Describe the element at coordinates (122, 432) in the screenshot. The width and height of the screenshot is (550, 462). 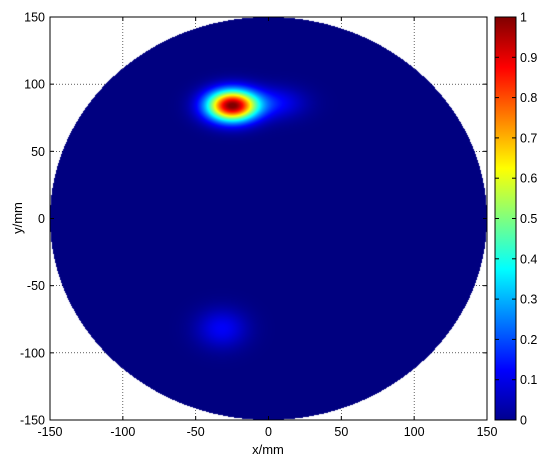
I see `x-tick-label: -100` at that location.